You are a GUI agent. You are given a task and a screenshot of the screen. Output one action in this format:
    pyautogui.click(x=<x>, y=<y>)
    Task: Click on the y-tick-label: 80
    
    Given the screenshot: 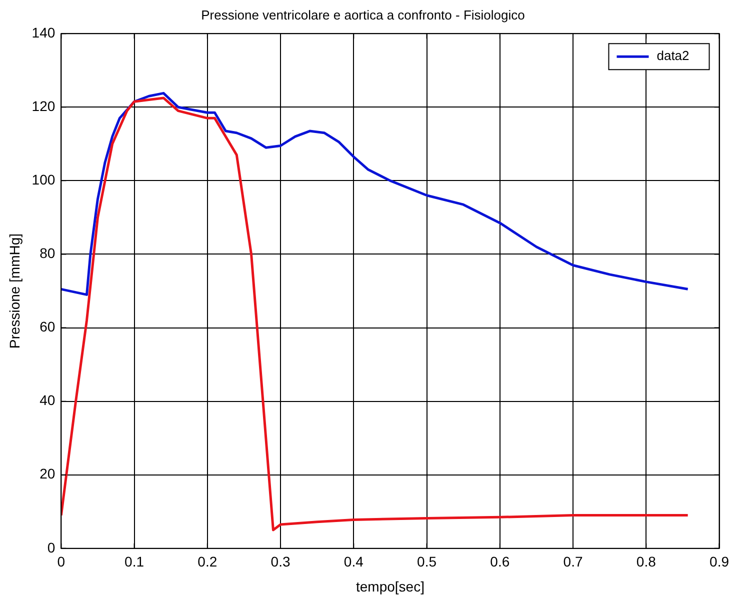 What is the action you would take?
    pyautogui.click(x=48, y=253)
    